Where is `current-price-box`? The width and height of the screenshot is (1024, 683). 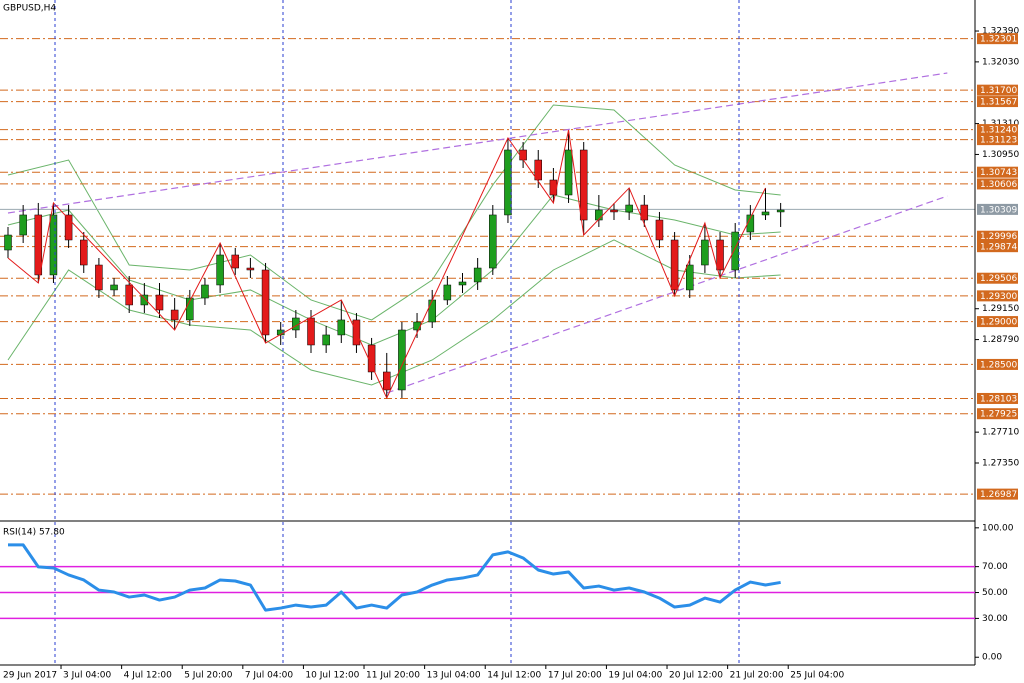
current-price-box is located at coordinates (997, 209).